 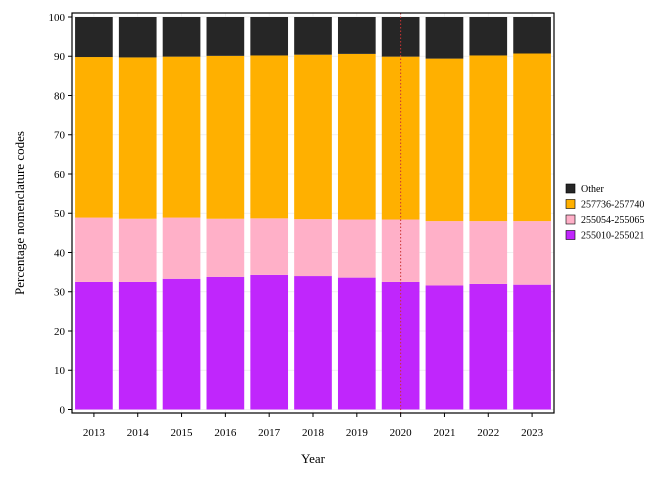 I want to click on y-tick-label: 80, so click(x=60, y=96).